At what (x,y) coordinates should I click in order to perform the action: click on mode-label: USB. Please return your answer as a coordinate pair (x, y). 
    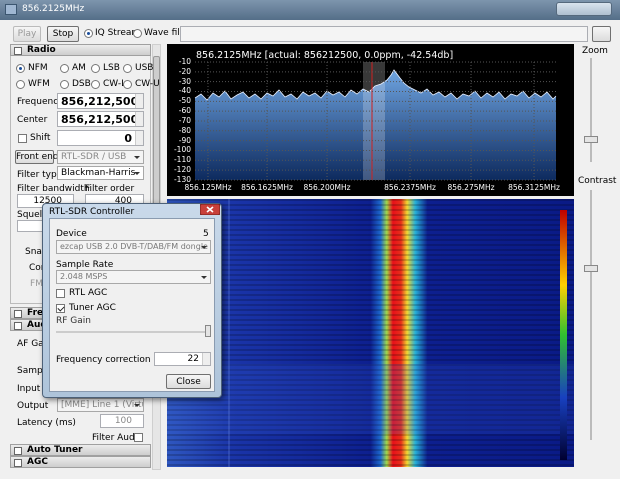
    Looking at the image, I should click on (144, 68).